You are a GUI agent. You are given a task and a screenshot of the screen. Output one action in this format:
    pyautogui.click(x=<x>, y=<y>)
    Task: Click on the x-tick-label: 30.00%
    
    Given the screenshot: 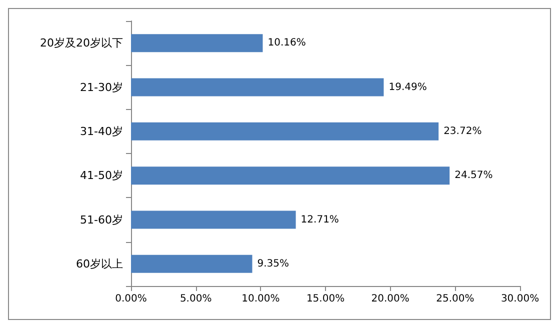 What is the action you would take?
    pyautogui.click(x=520, y=299)
    